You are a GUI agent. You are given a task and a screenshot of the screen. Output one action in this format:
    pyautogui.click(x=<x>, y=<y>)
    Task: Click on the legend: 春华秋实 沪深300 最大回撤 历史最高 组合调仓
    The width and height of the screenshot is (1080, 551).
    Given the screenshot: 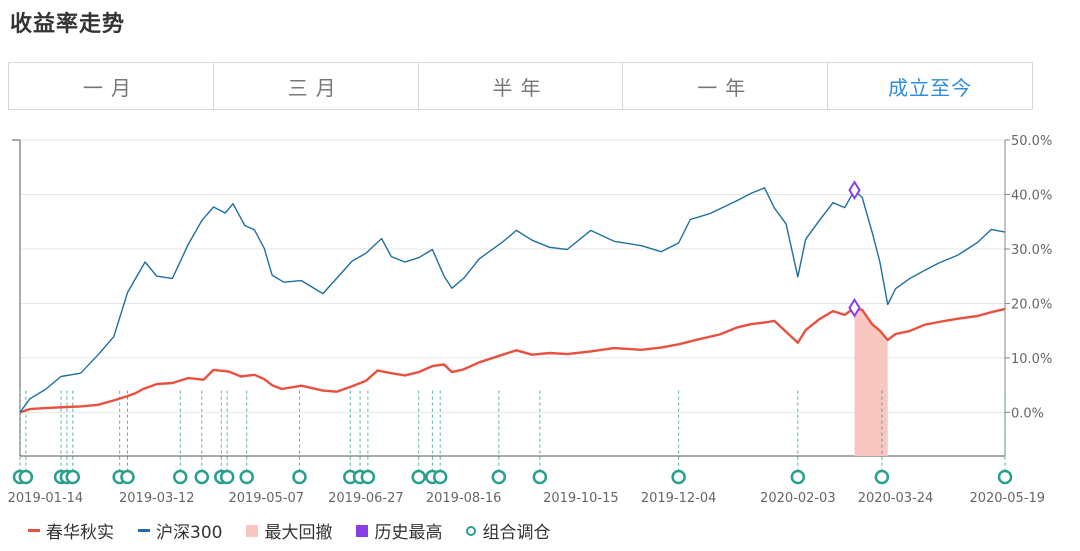 What is the action you would take?
    pyautogui.click(x=289, y=530)
    